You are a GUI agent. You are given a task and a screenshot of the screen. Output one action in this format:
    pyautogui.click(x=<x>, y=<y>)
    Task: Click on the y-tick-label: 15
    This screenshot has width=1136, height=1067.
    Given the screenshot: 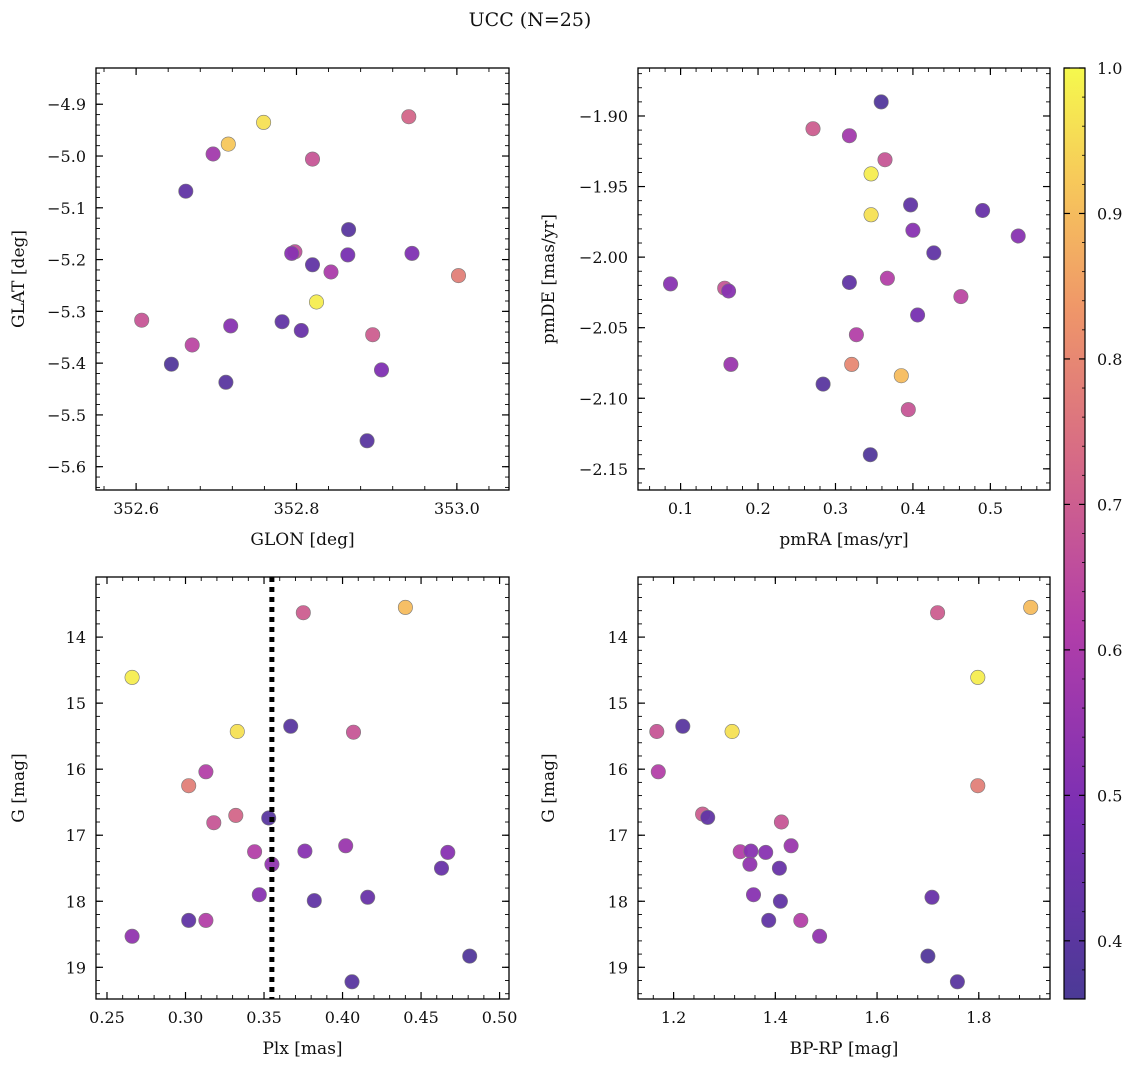 What is the action you would take?
    pyautogui.click(x=76, y=703)
    